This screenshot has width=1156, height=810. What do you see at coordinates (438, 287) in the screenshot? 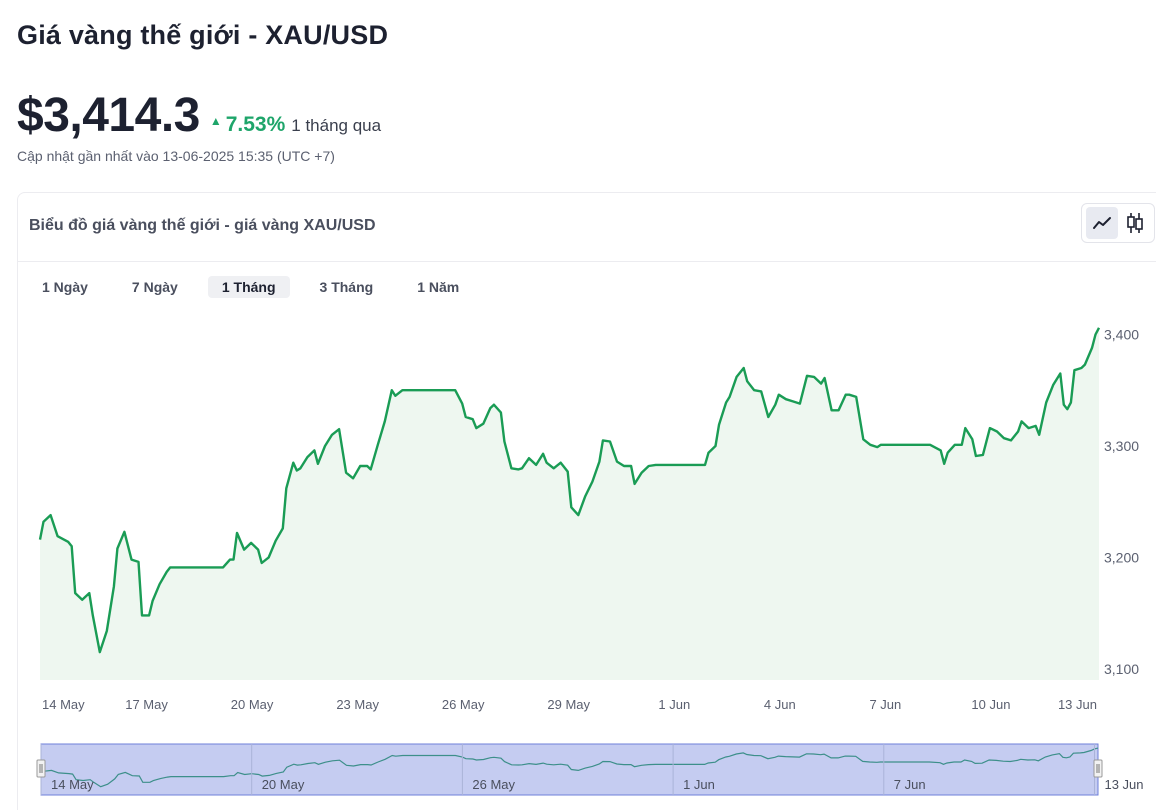
I see `tab-1-year: 1 Năm` at bounding box center [438, 287].